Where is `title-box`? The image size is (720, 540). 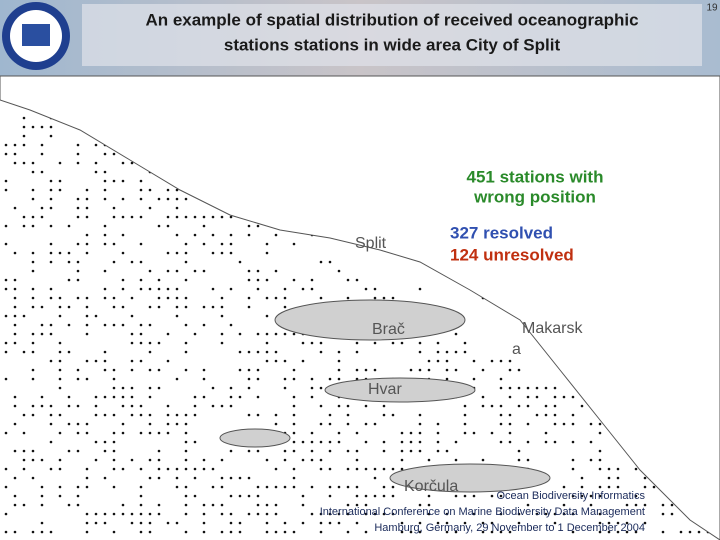
title-box is located at coordinates (392, 35).